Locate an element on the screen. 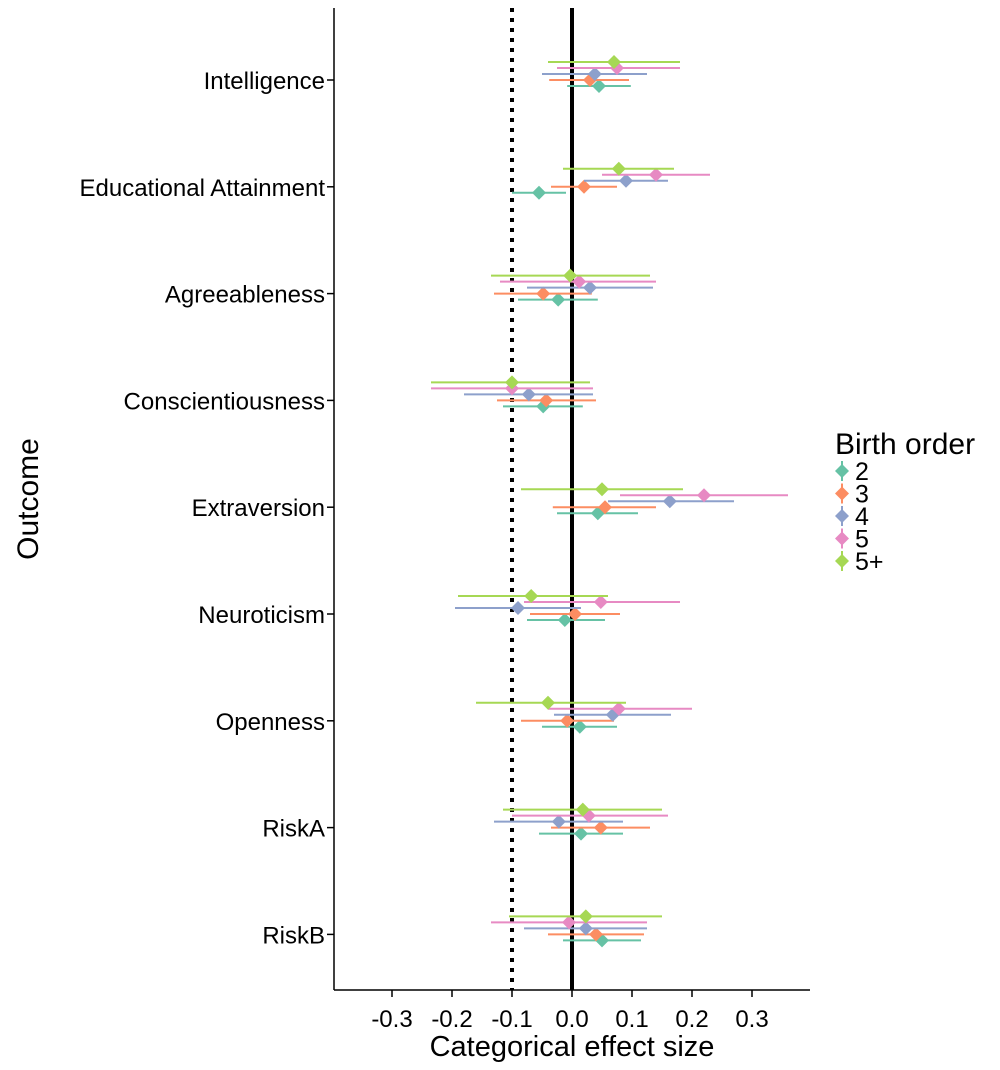 The height and width of the screenshot is (1070, 1000). y-tick-label-extraversion: Extraversion is located at coordinates (258, 508).